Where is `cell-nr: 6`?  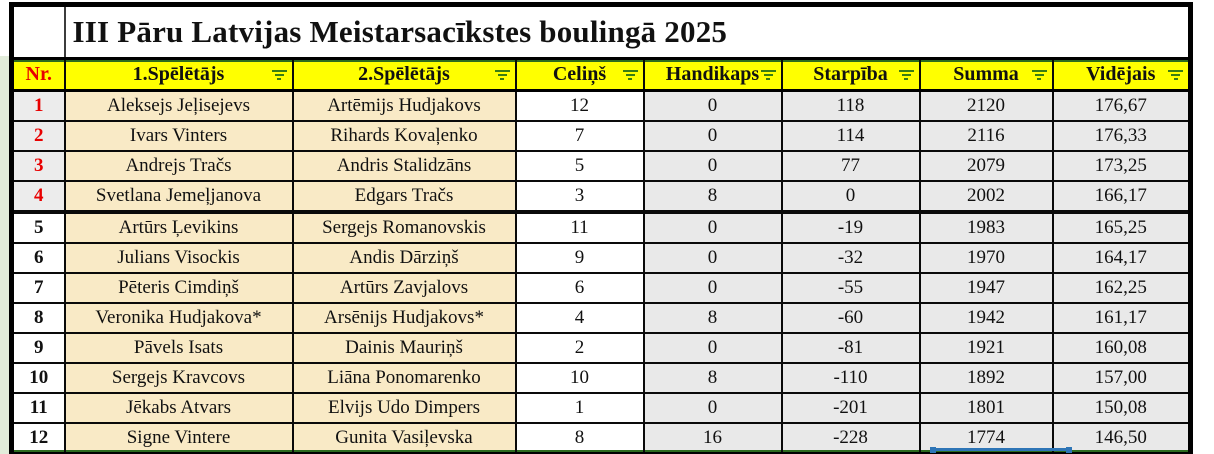 cell-nr: 6 is located at coordinates (38, 258).